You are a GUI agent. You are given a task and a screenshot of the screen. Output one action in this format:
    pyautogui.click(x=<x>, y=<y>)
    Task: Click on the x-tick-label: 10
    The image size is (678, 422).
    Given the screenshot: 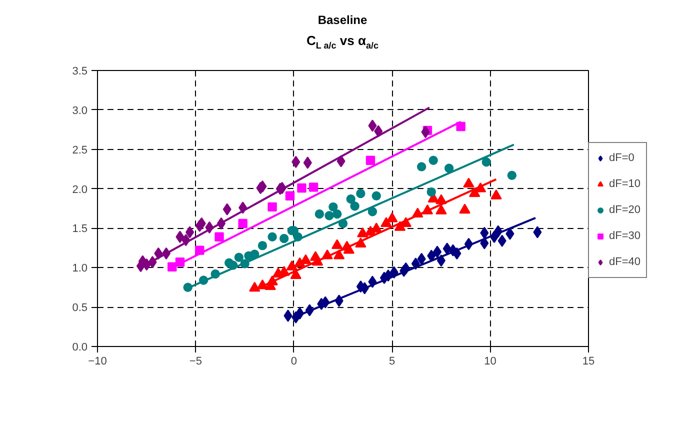 What is the action you would take?
    pyautogui.click(x=490, y=362)
    